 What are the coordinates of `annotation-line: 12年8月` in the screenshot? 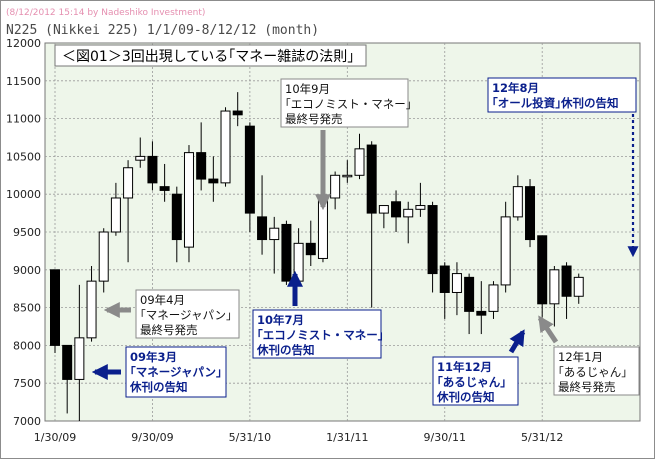 It's located at (515, 88).